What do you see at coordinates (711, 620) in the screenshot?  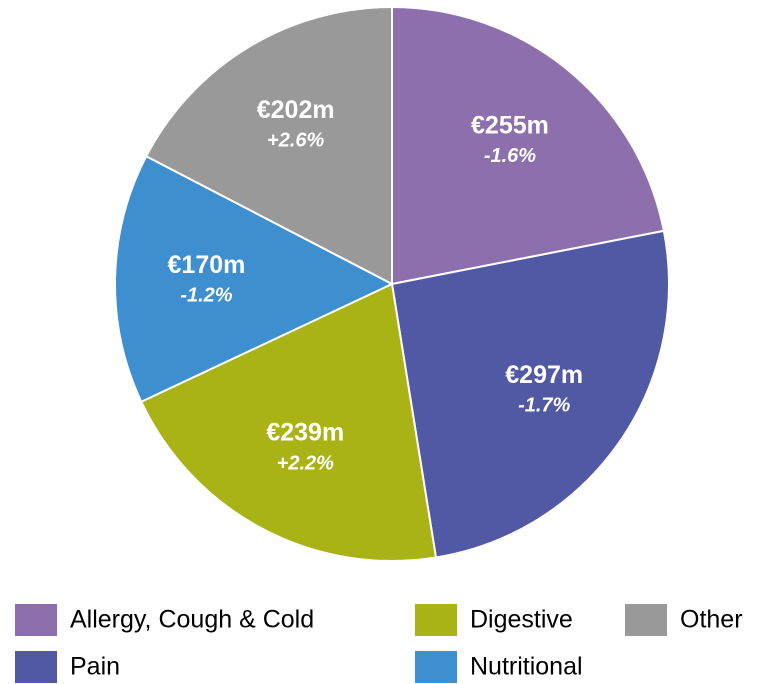 I see `legend-label: Other` at bounding box center [711, 620].